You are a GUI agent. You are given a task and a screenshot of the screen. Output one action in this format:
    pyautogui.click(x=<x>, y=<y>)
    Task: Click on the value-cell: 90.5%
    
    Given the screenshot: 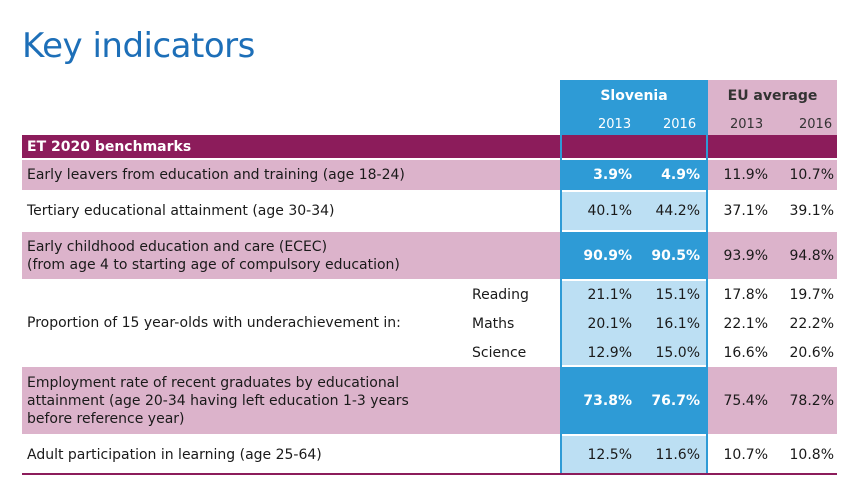 What is the action you would take?
    pyautogui.click(x=675, y=255)
    